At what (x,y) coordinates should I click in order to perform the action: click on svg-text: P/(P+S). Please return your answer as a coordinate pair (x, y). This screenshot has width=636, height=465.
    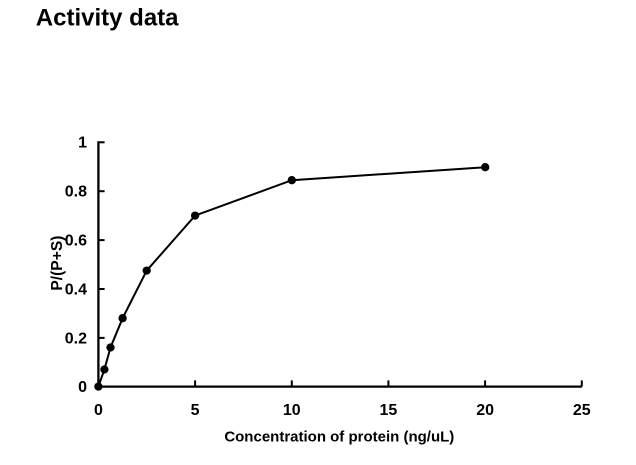
    Looking at the image, I should click on (57, 263).